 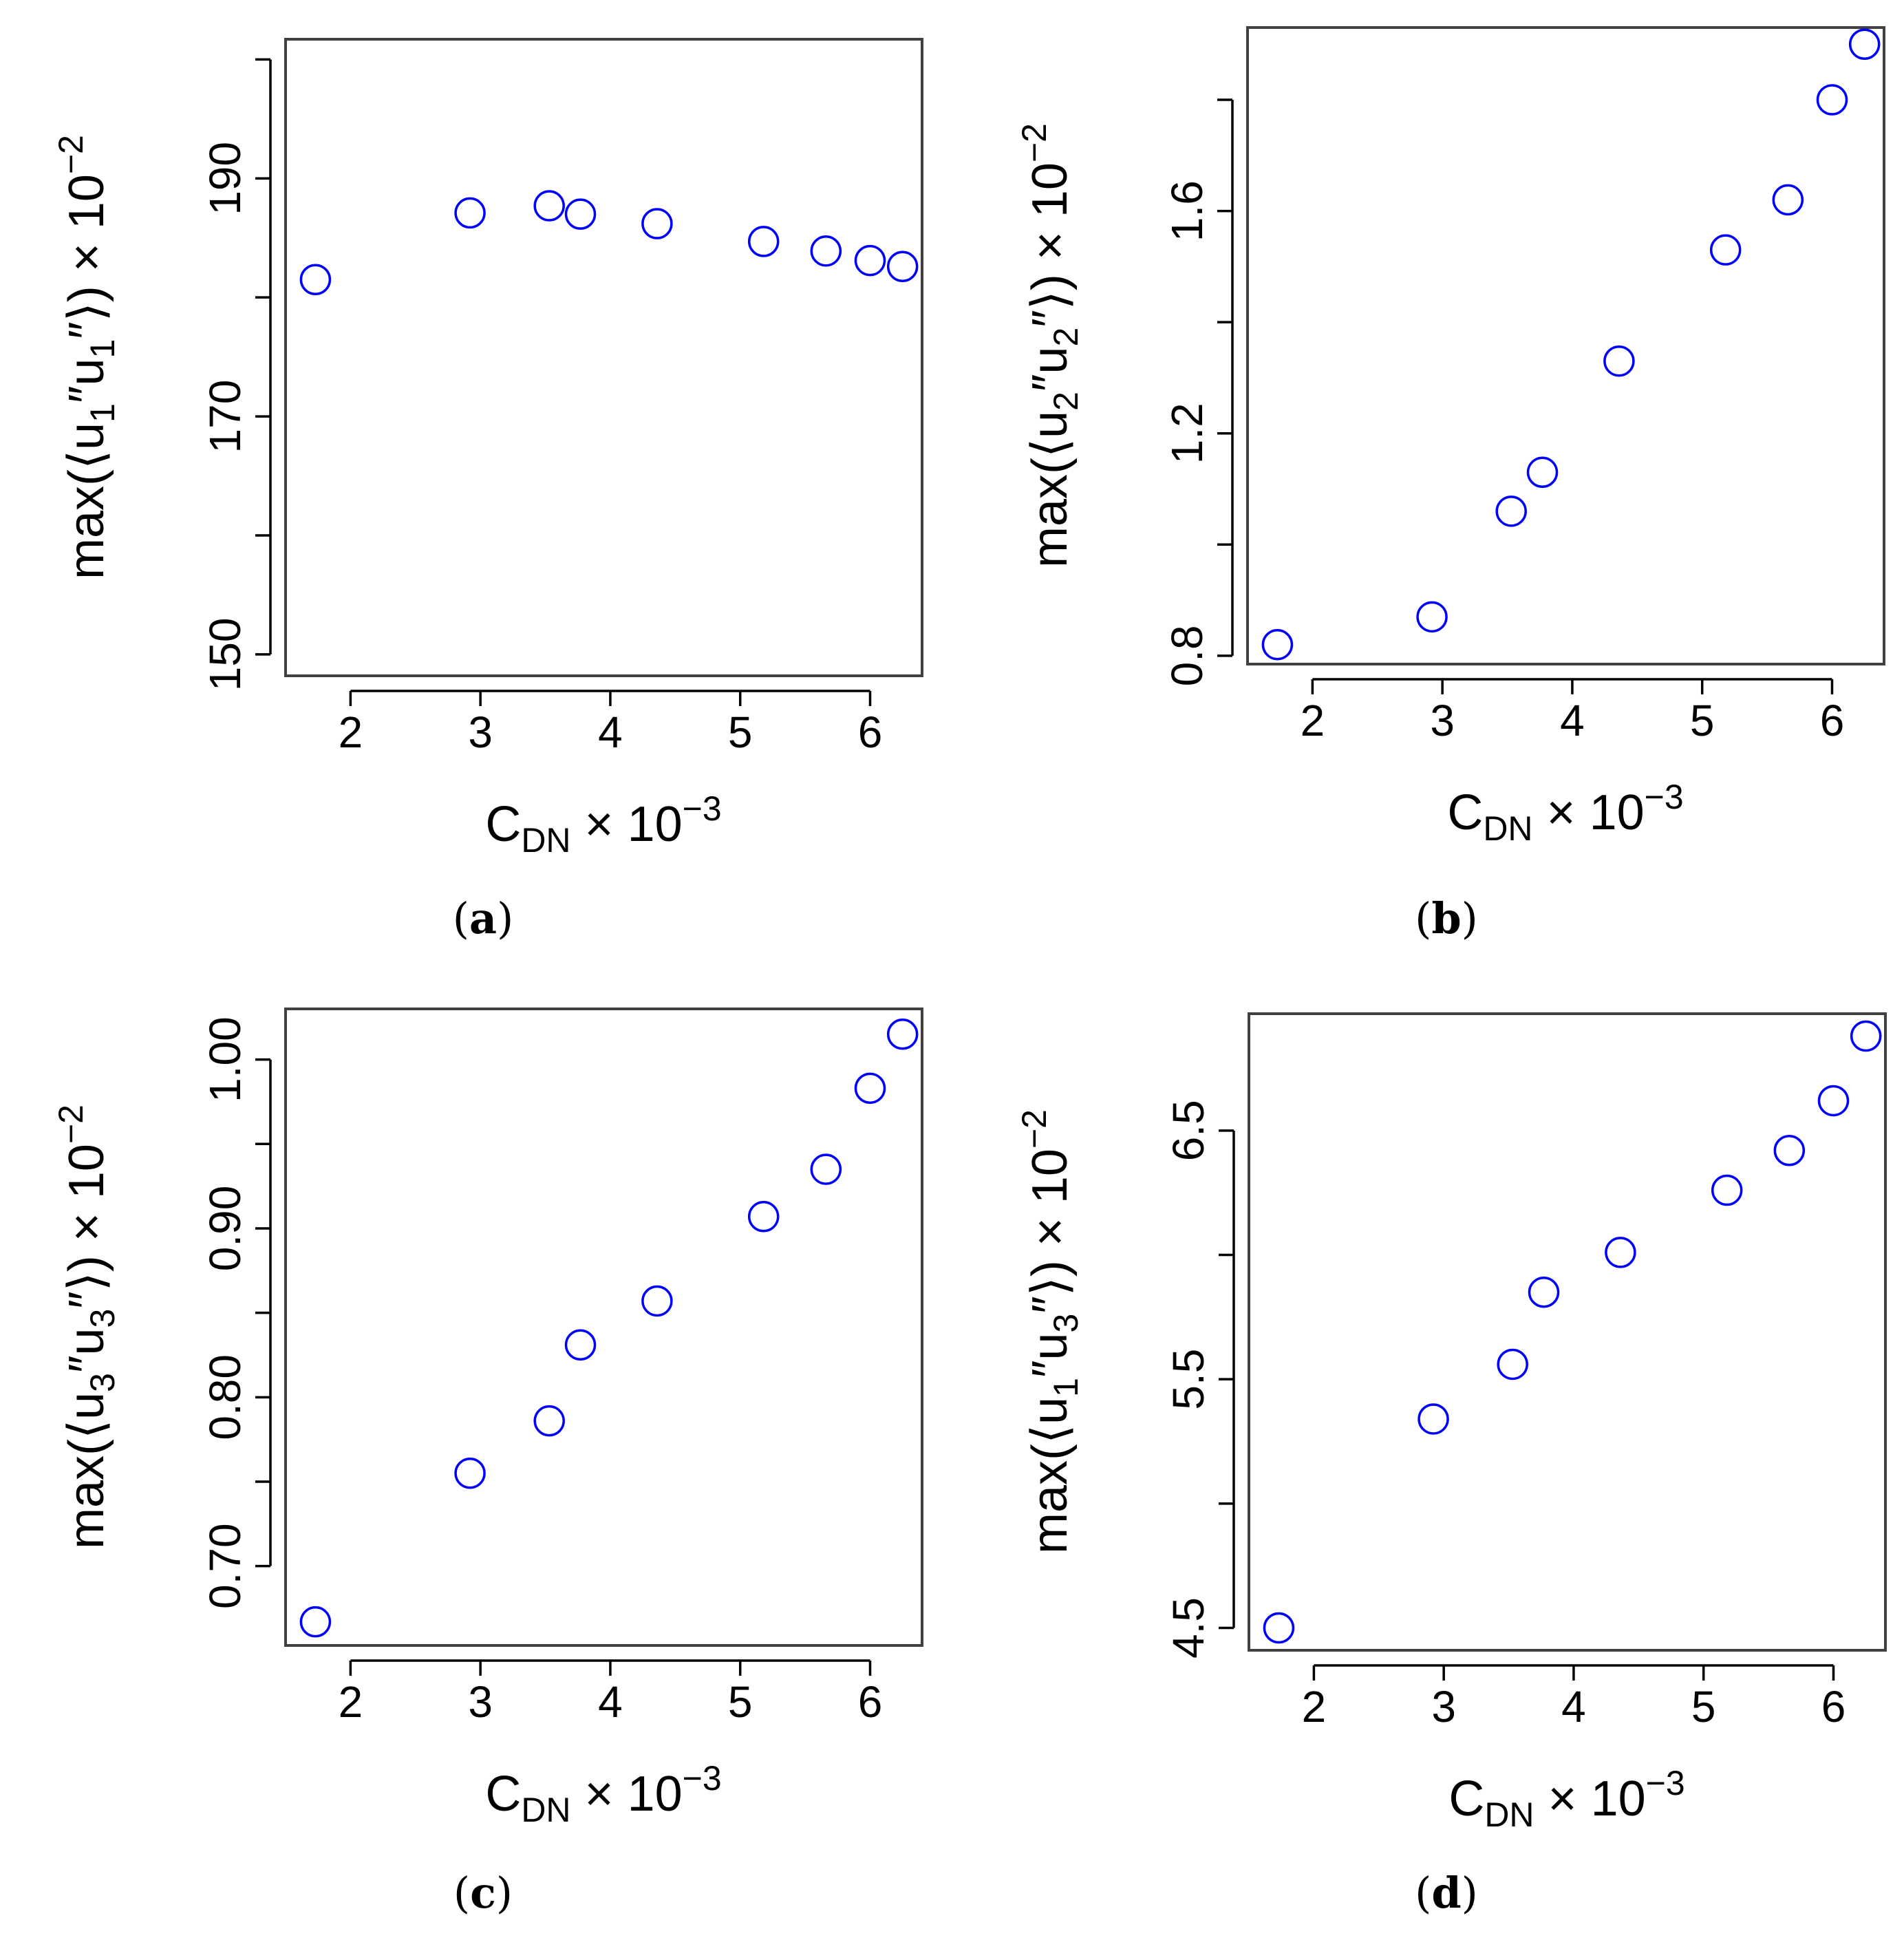 What do you see at coordinates (225, 1229) in the screenshot?
I see `y-tick-label: 0.90` at bounding box center [225, 1229].